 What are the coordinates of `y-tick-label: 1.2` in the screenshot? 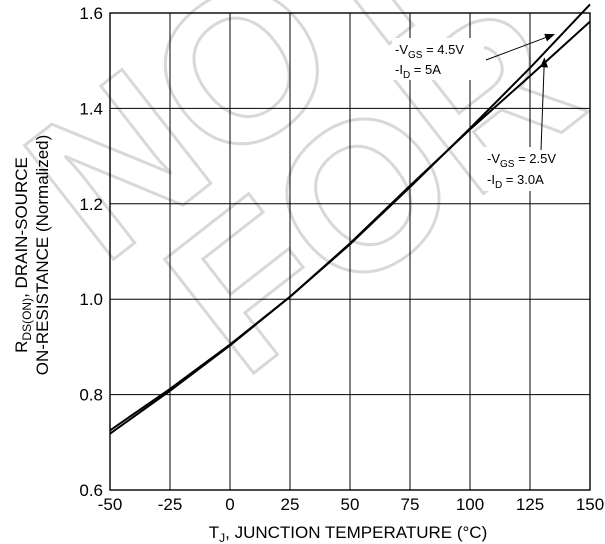 It's located at (91, 204).